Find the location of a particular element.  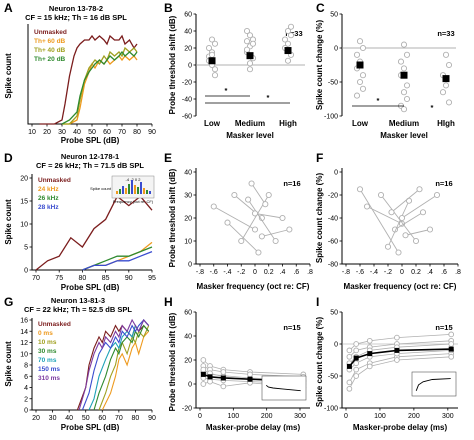

panel-h-xlabel: Masker-probe delay (ms) is located at coordinates (253, 427).